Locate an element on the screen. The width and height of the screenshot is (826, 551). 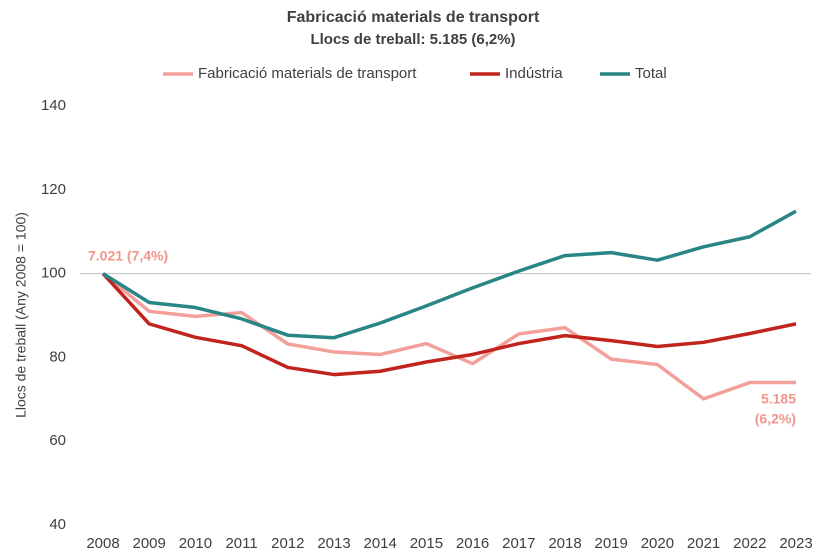
y-tick-label: 140 is located at coordinates (53, 105).